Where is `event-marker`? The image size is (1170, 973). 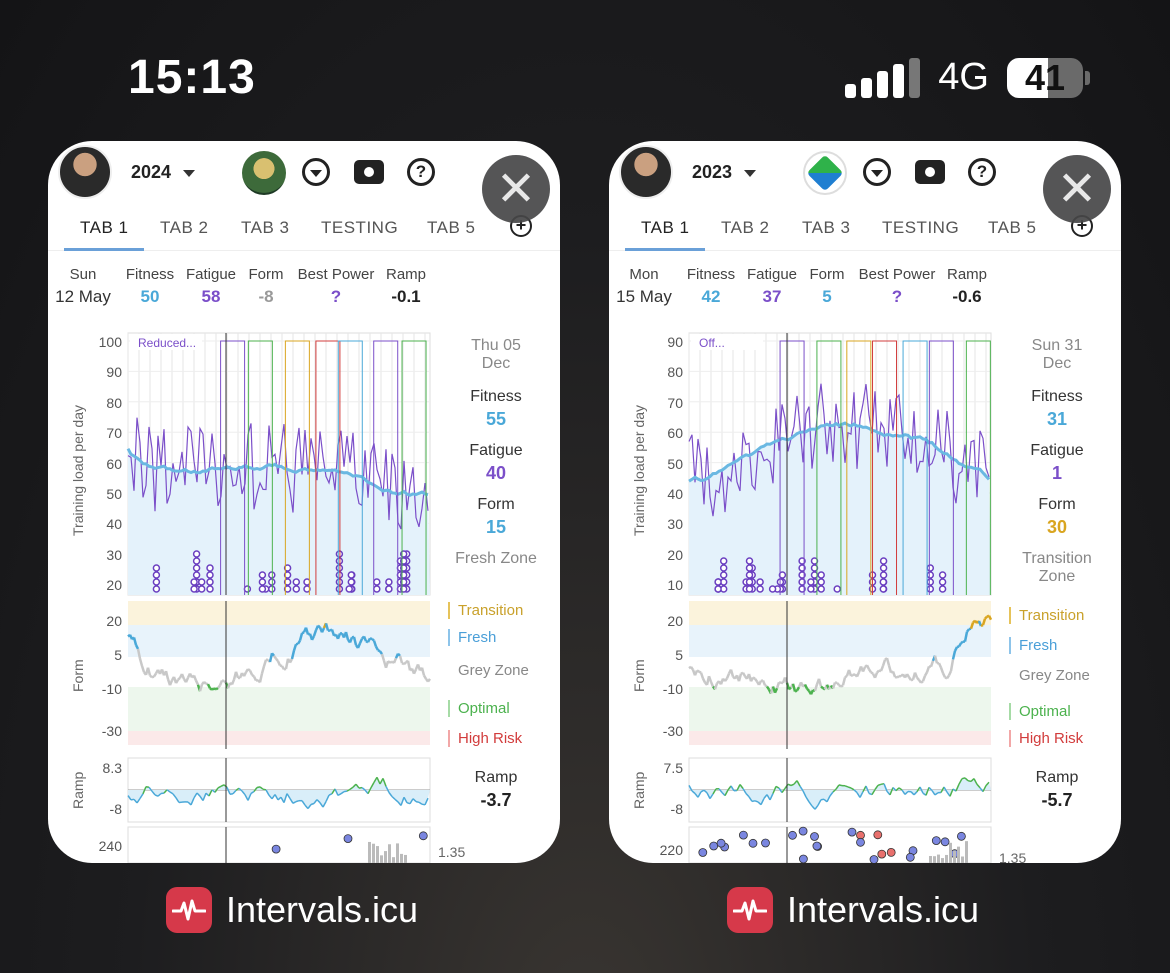
event-marker is located at coordinates (328, 467).